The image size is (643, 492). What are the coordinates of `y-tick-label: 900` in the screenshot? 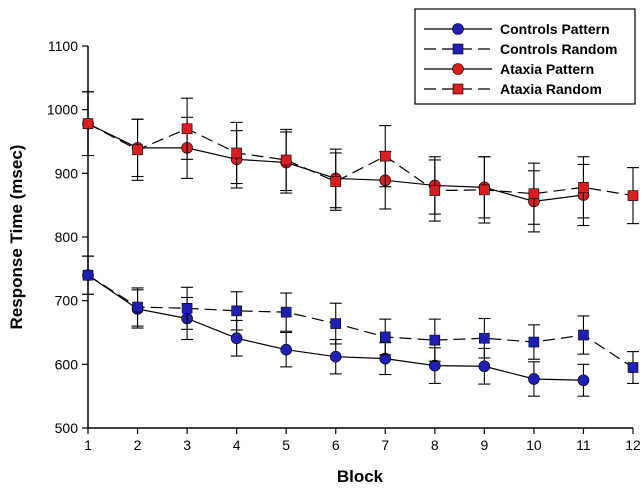 It's located at (67, 173).